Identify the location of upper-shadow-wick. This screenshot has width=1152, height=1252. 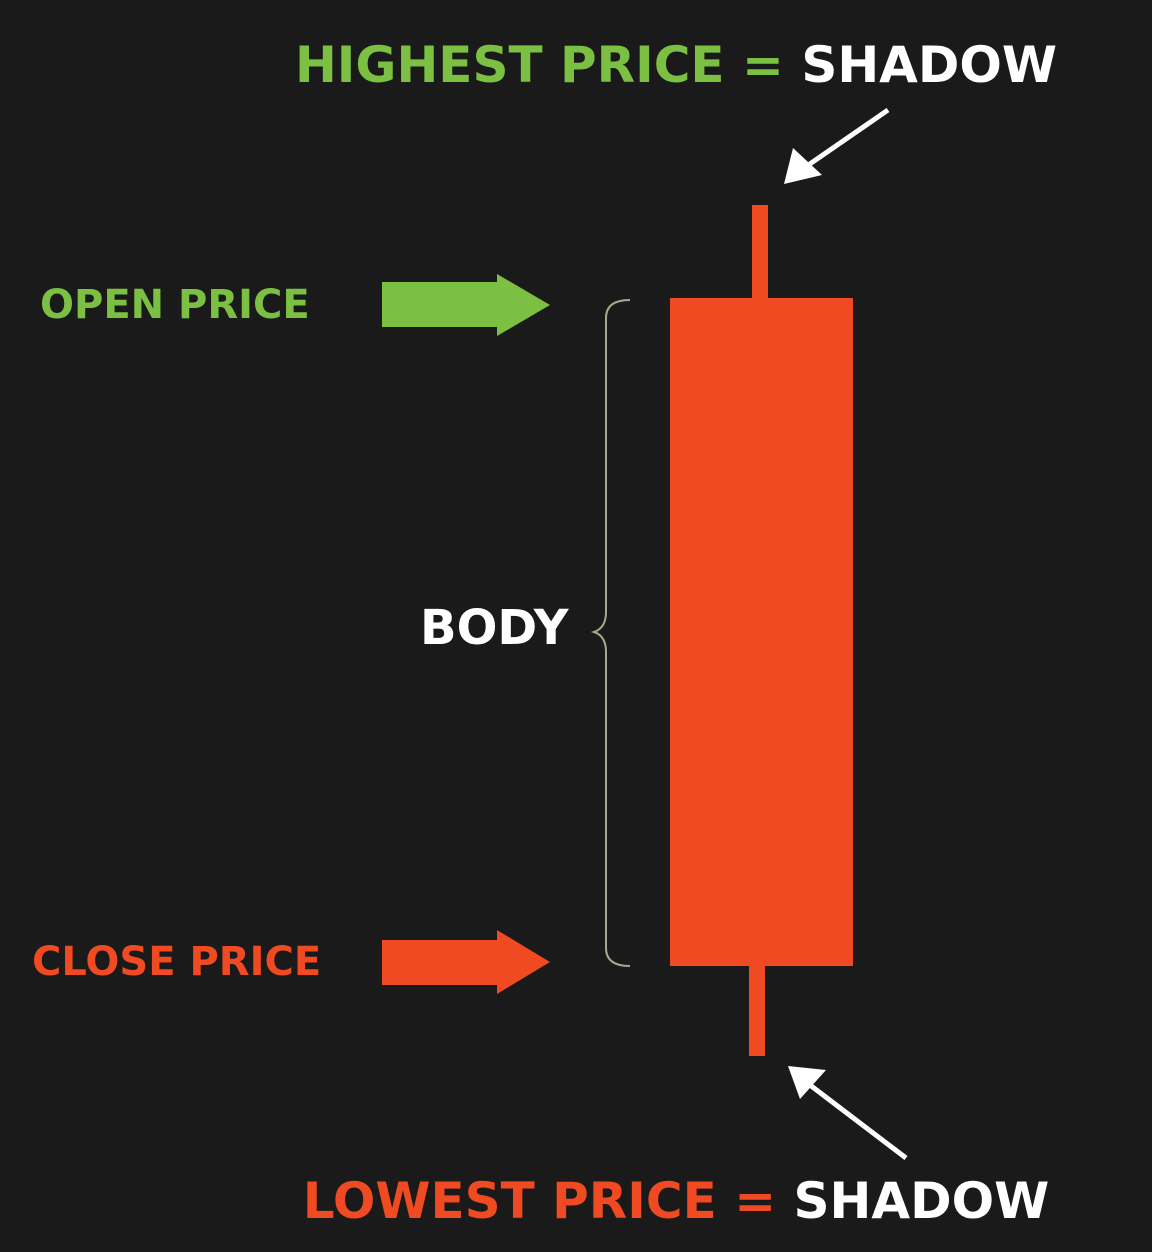
(760, 254).